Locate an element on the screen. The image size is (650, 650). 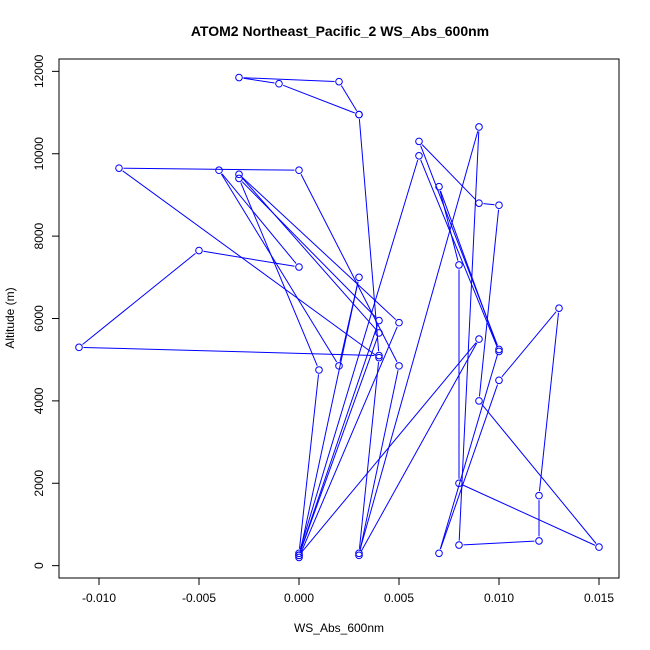
y-tick-label: 0 is located at coordinates (39, 565).